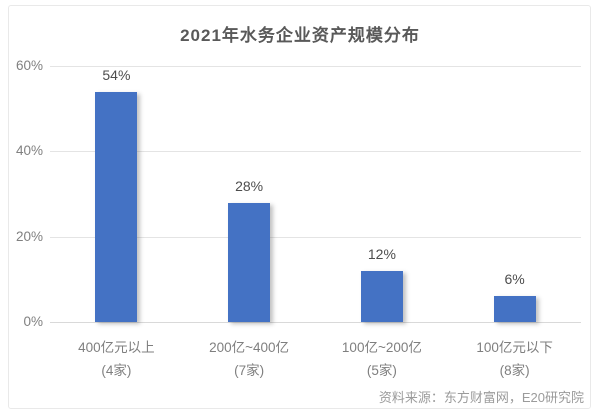 Image resolution: width=600 pixels, height=417 pixels. Describe the element at coordinates (249, 370) in the screenshot. I see `x-axis-category-count: (7家)` at that location.